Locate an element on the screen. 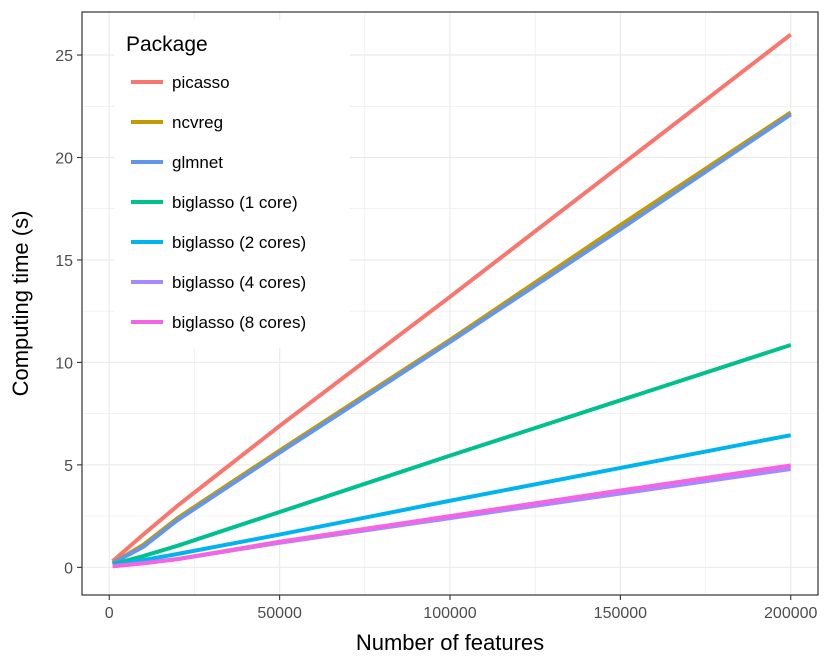  legend-item-label: glmnet is located at coordinates (197, 162).